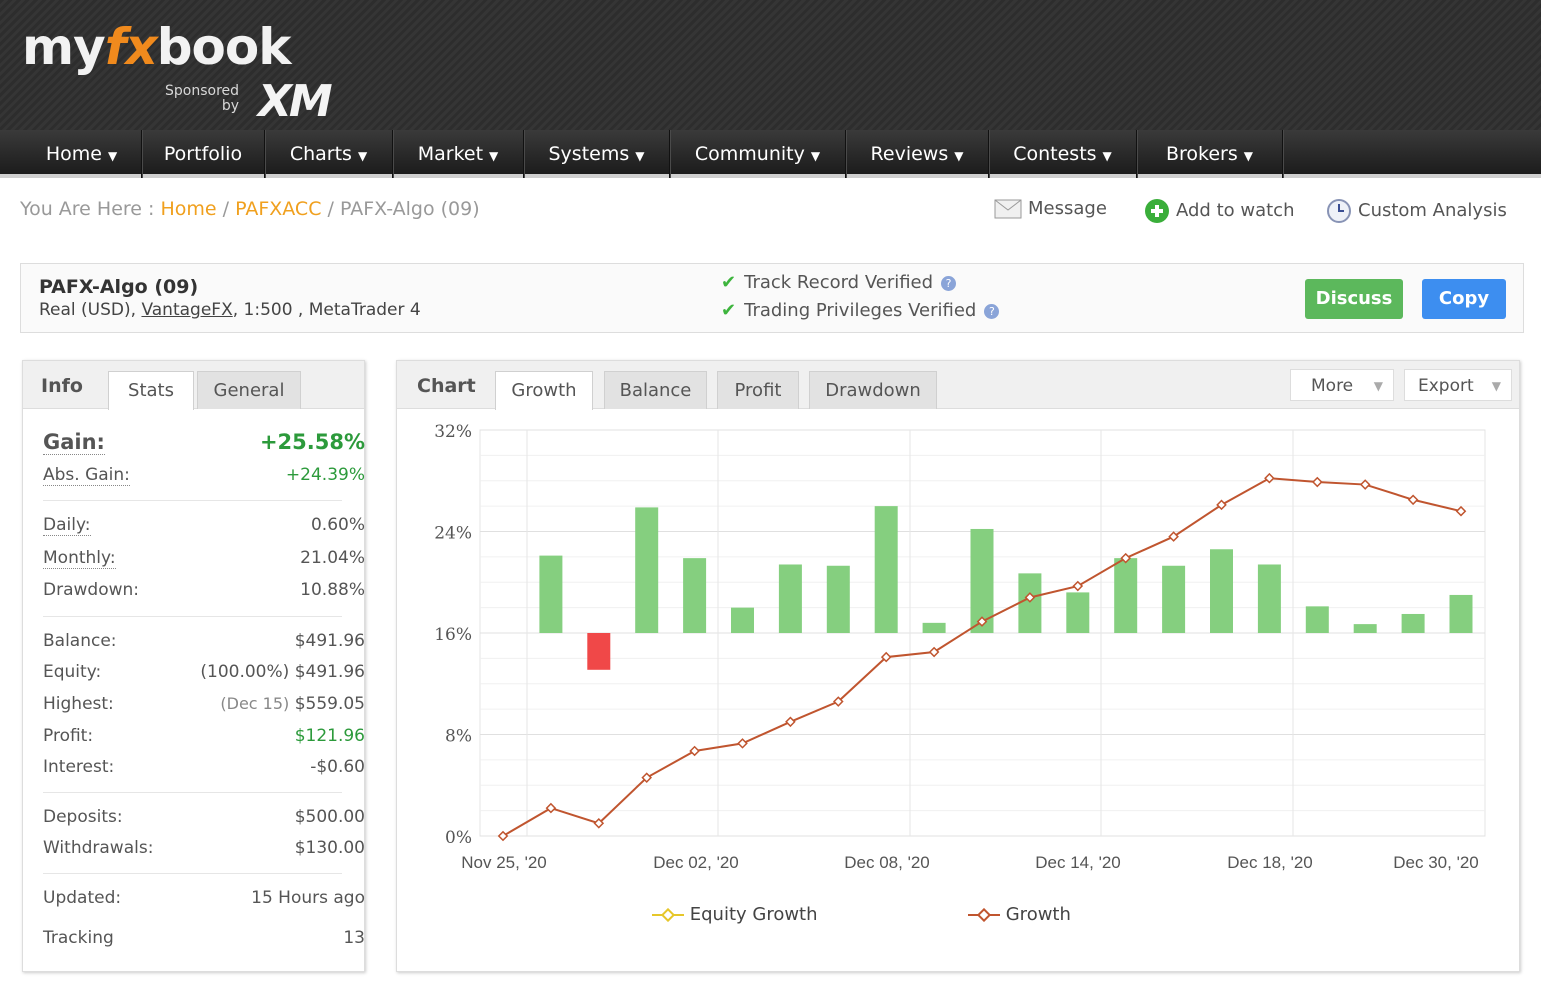 The image size is (1541, 993). I want to click on breadcrumb-current: PAFX-Algo (09), so click(409, 209).